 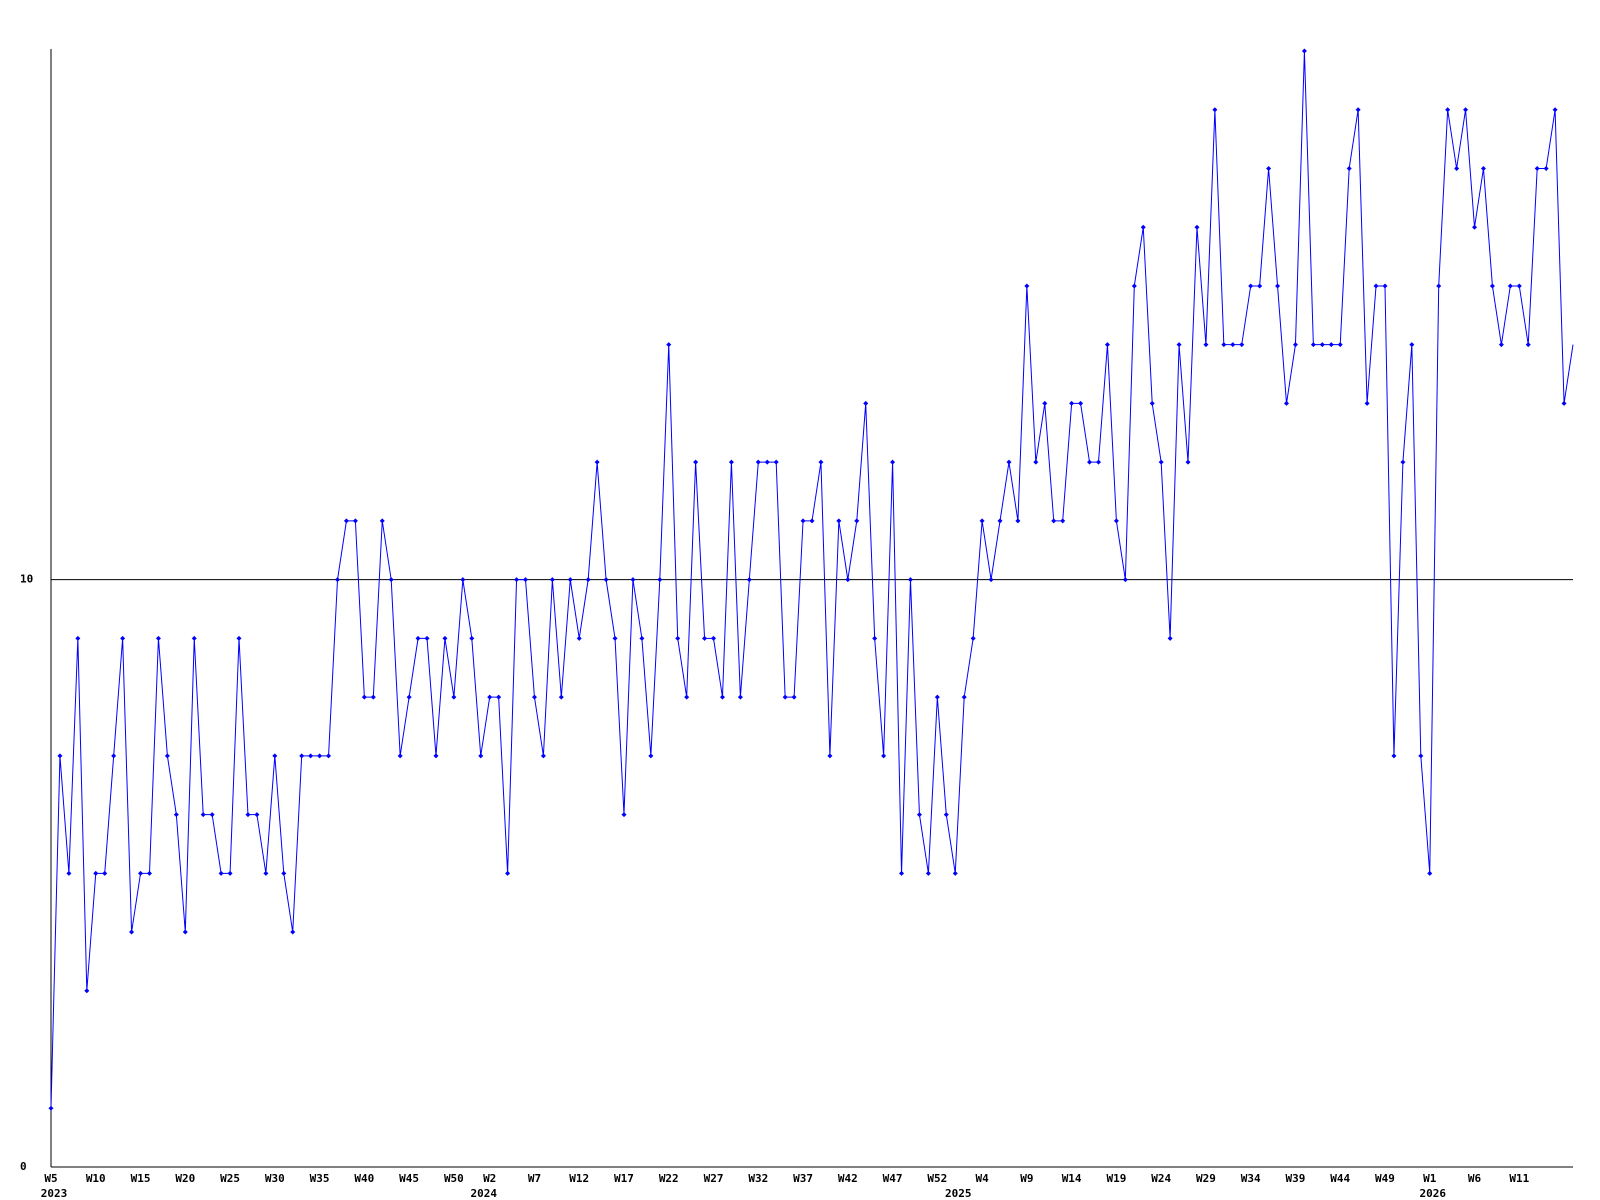 I want to click on x-tick-label: W6, so click(x=1475, y=1178).